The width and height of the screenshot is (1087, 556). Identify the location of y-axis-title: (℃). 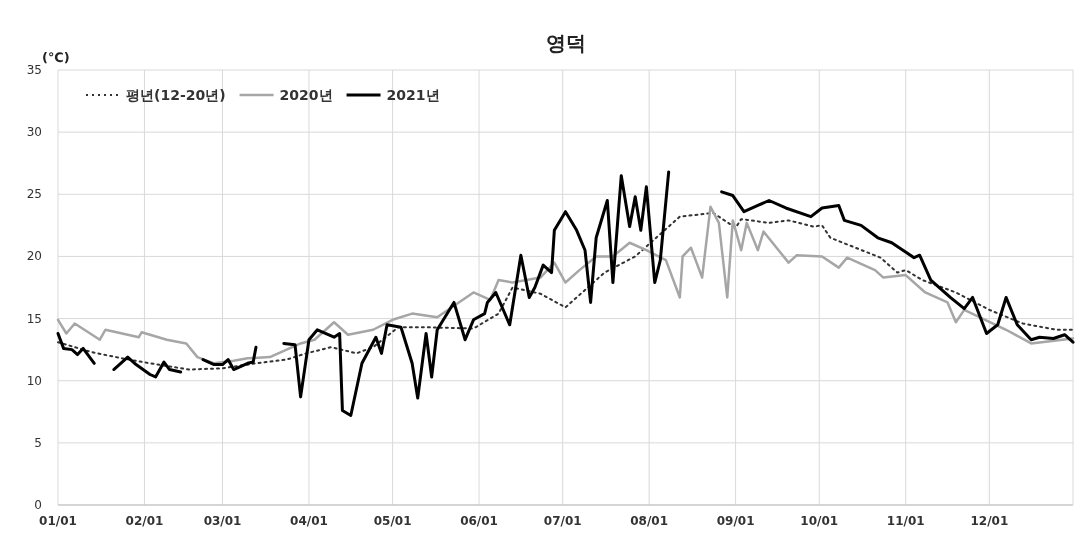
(56, 57).